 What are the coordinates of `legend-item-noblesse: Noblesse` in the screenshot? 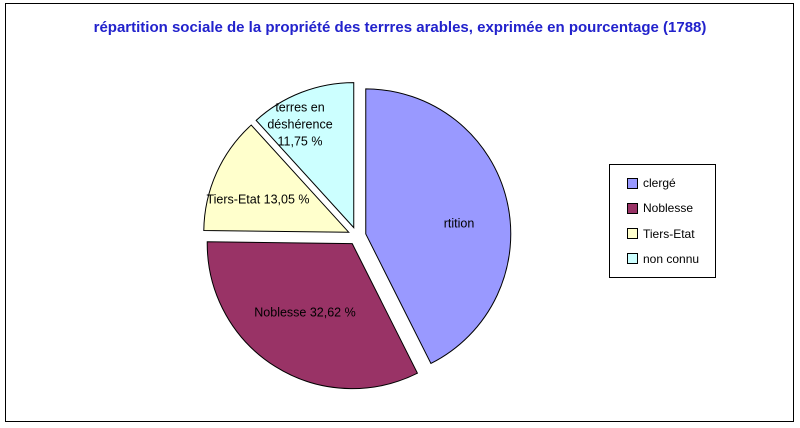 It's located at (671, 208).